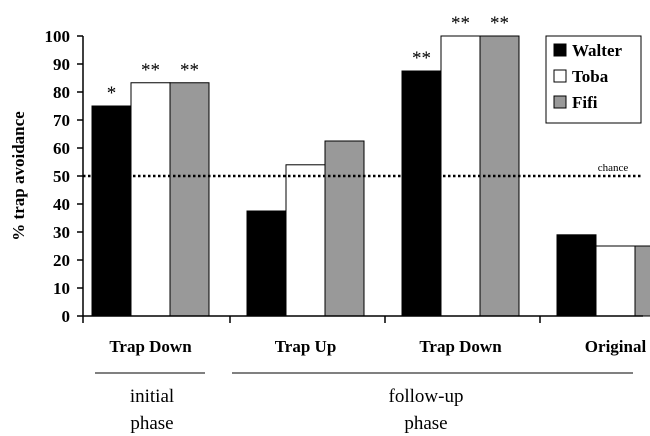 The image size is (650, 436). I want to click on category-label: Original, so click(616, 346).